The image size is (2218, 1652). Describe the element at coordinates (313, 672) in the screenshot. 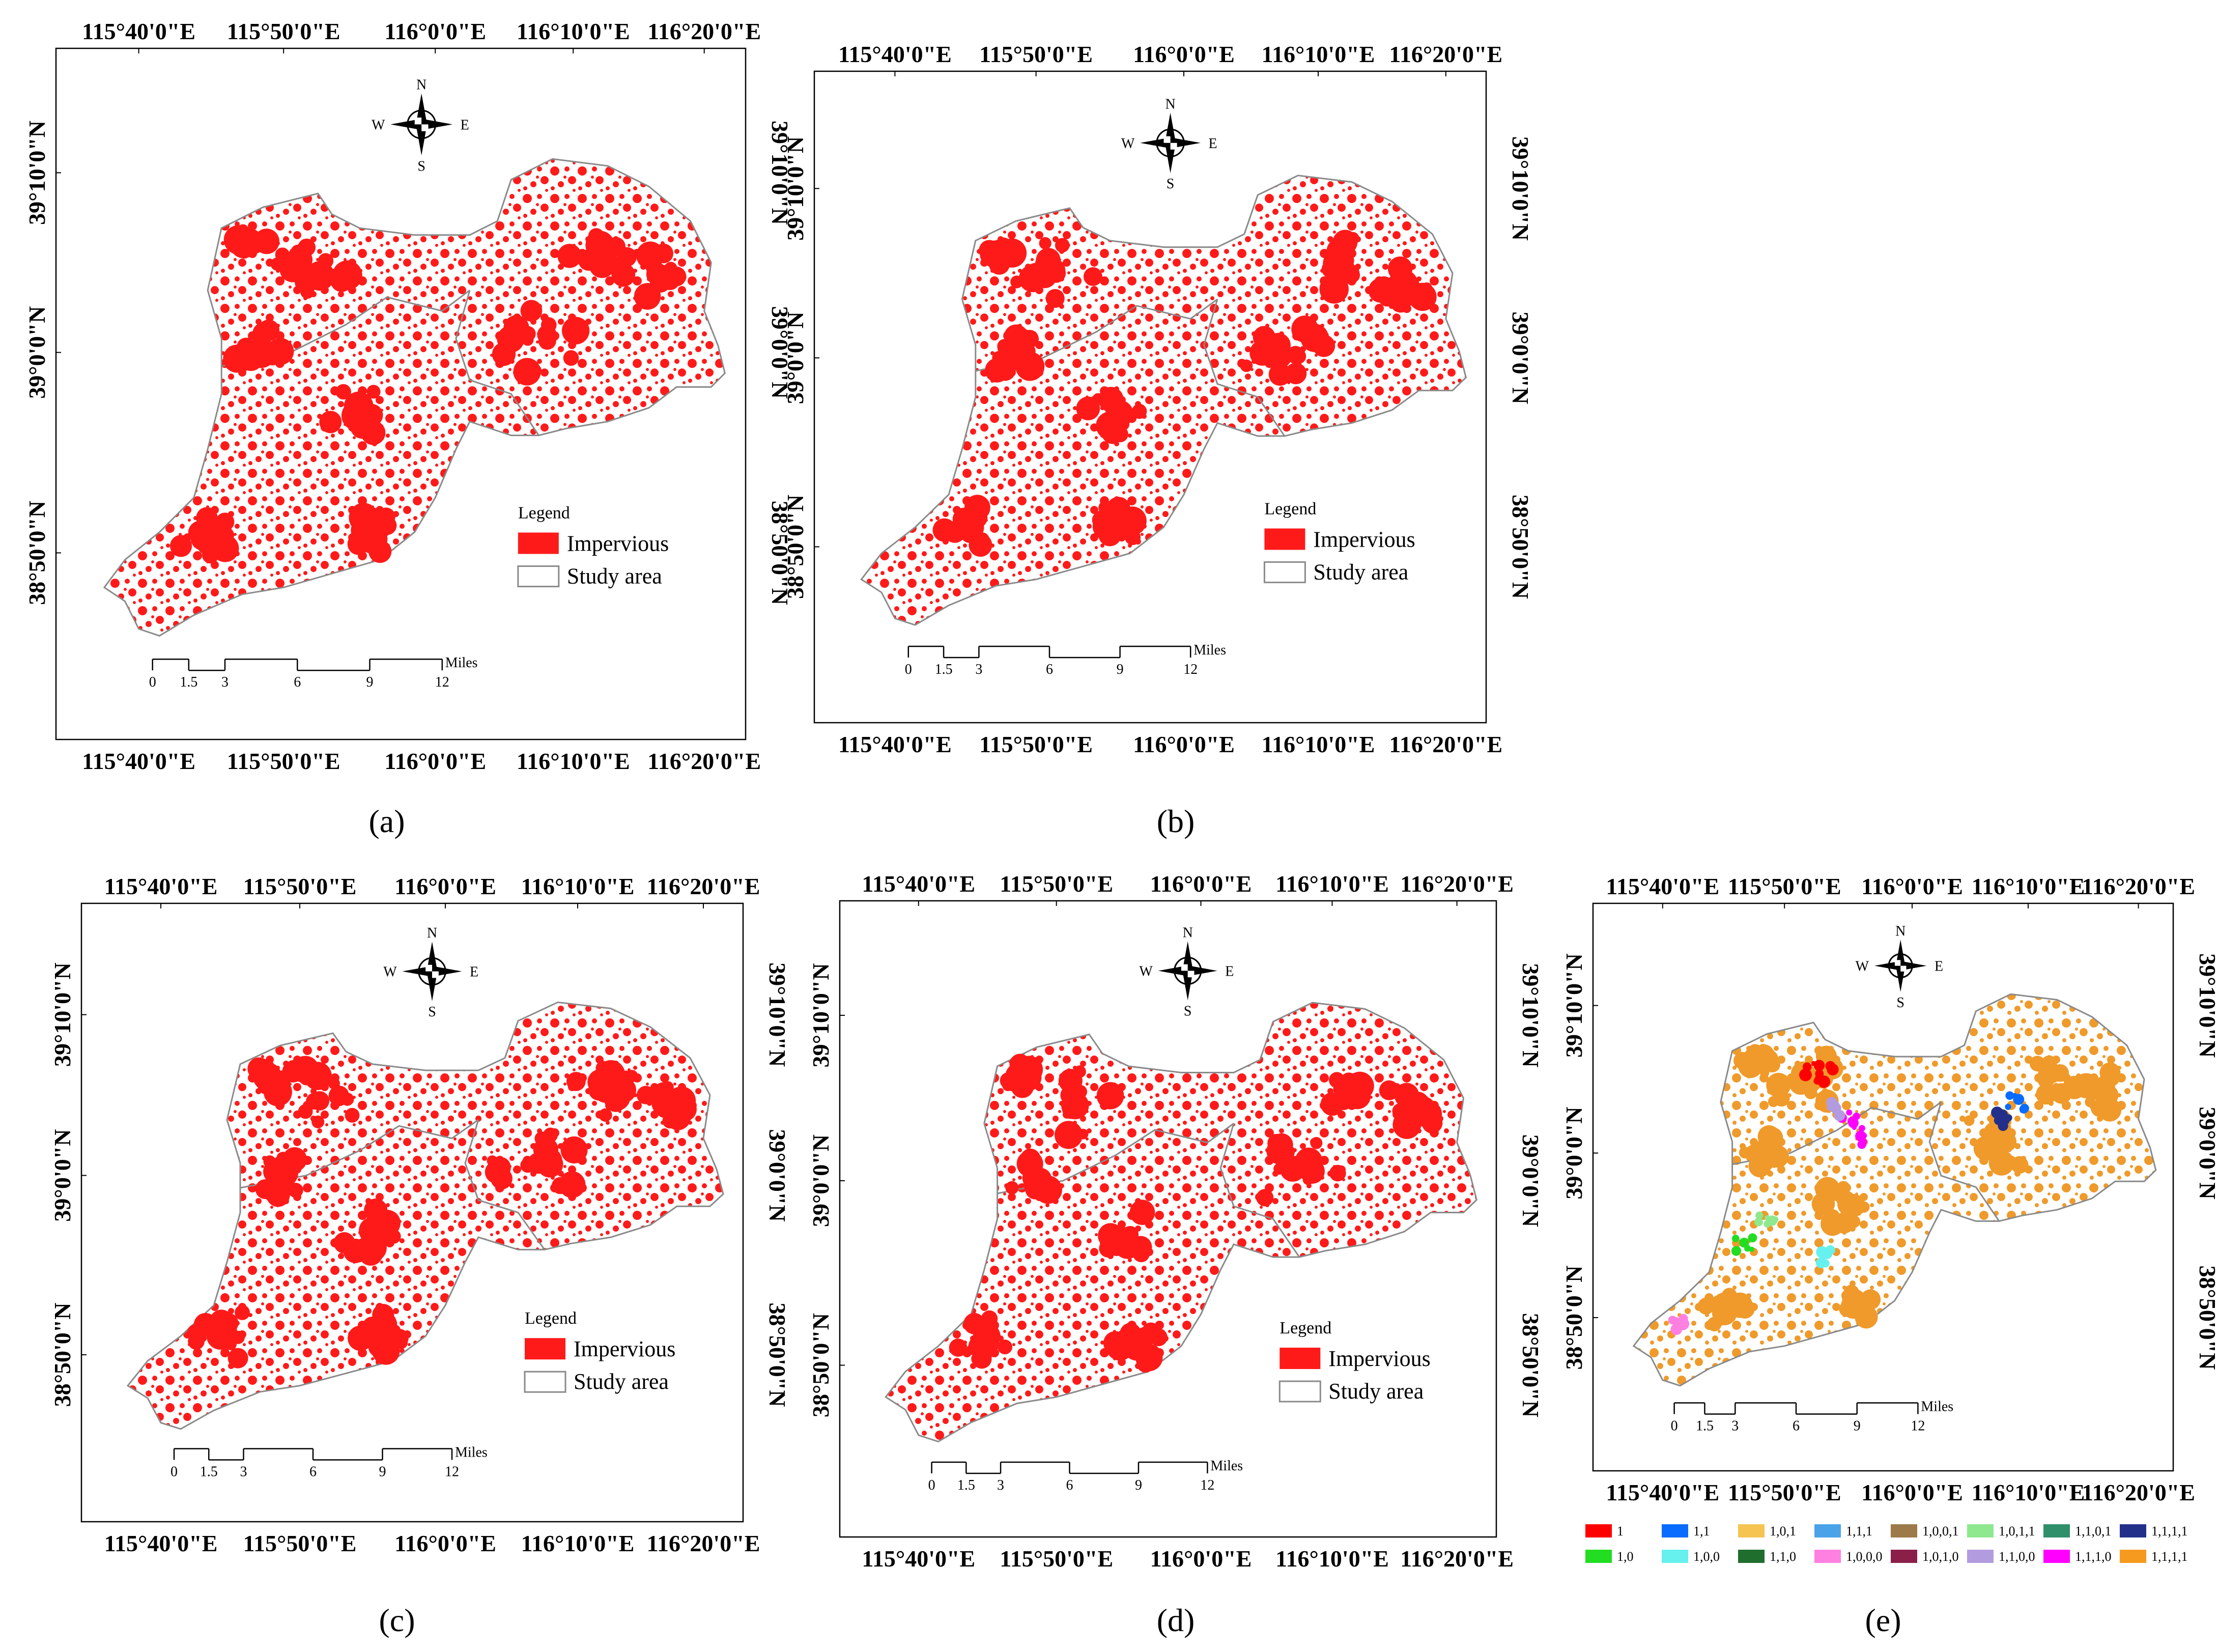

I see `scale-bar: 0 1.5 3 6 9 12 Miles` at that location.